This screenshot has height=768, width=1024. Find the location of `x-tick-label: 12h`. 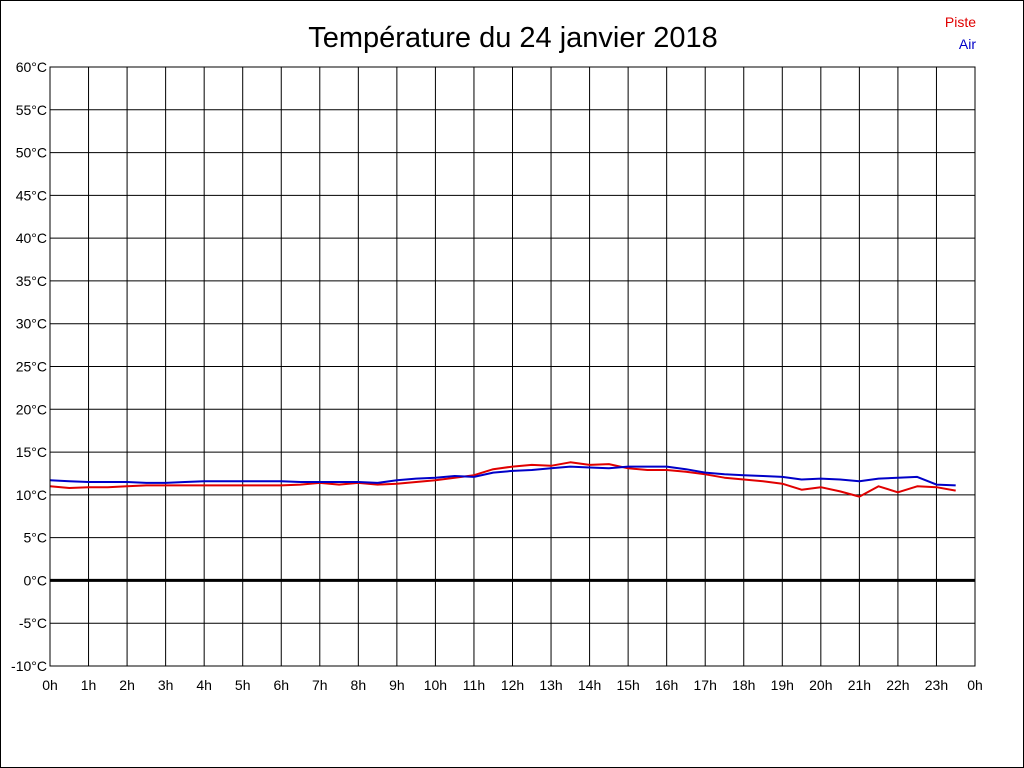

x-tick-label: 12h is located at coordinates (512, 685).